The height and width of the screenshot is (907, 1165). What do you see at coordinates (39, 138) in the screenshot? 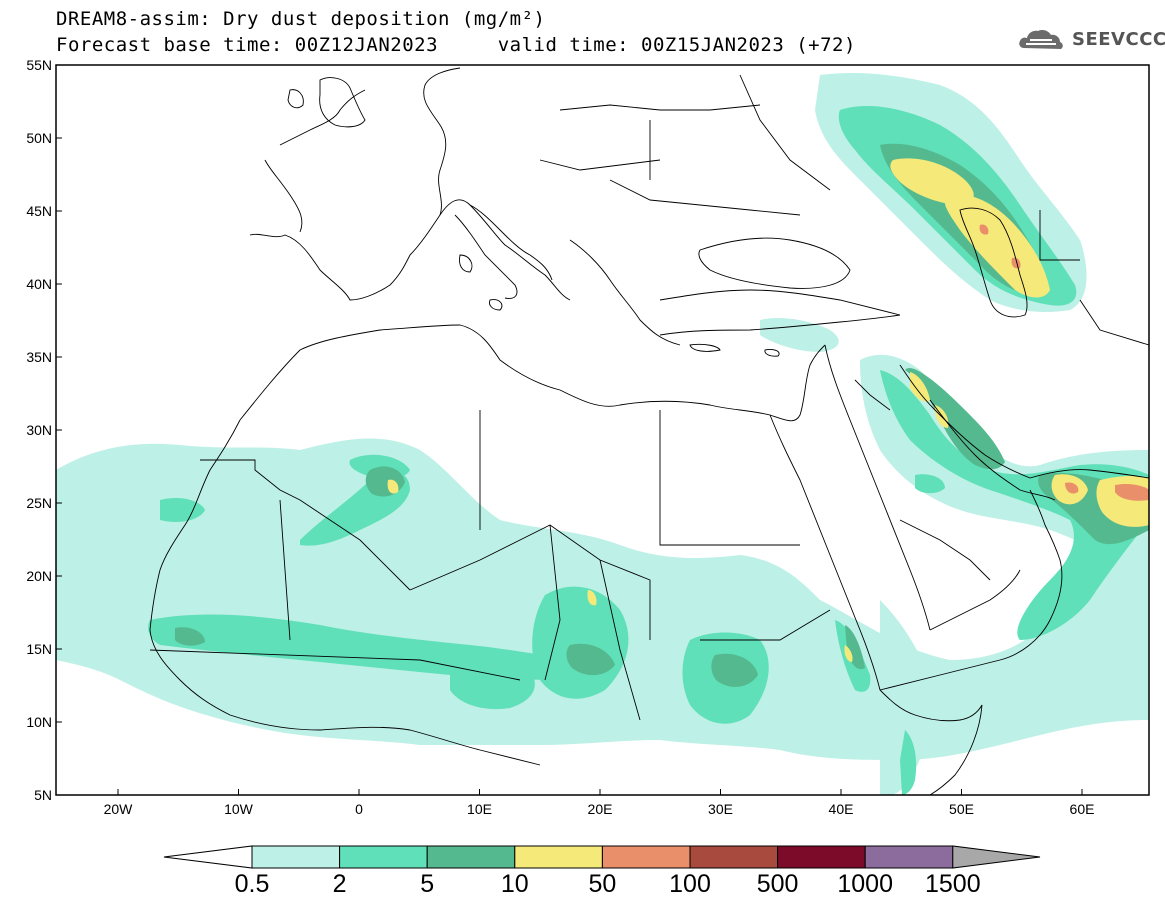
I see `lat-tick-label: 50N` at bounding box center [39, 138].